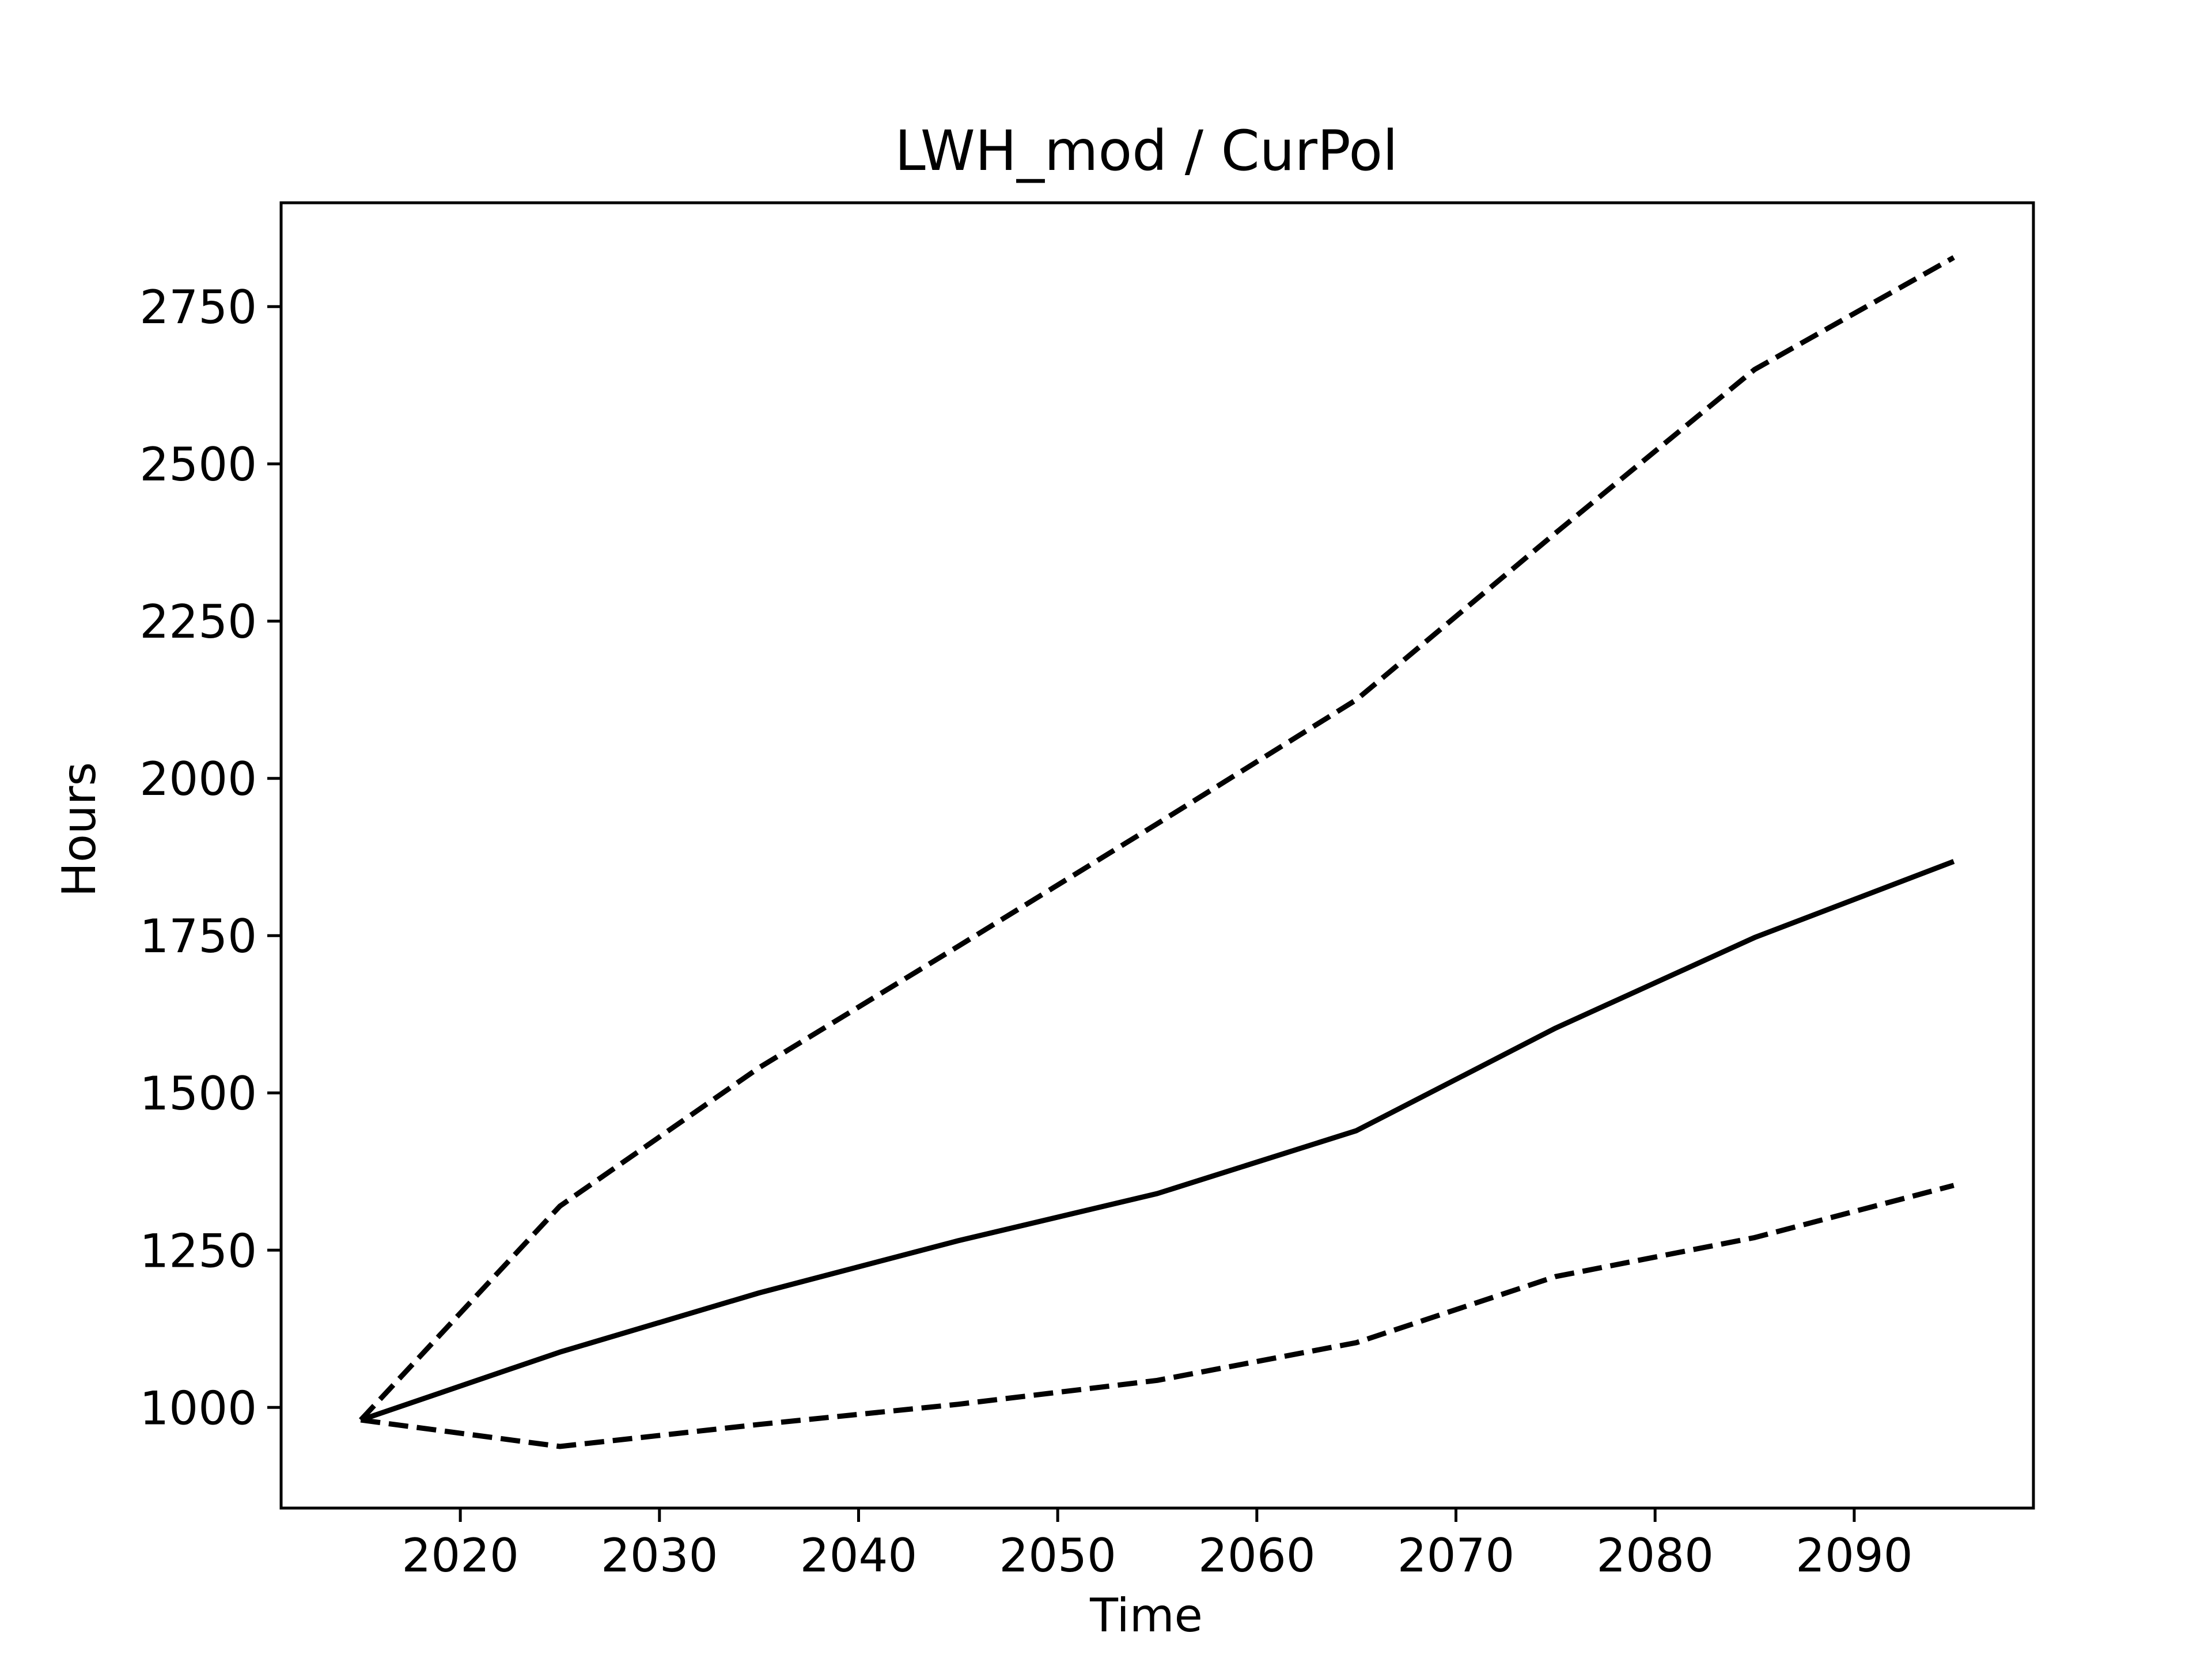  Describe the element at coordinates (1854, 1555) in the screenshot. I see `x-tick-label-2090: 2090` at that location.